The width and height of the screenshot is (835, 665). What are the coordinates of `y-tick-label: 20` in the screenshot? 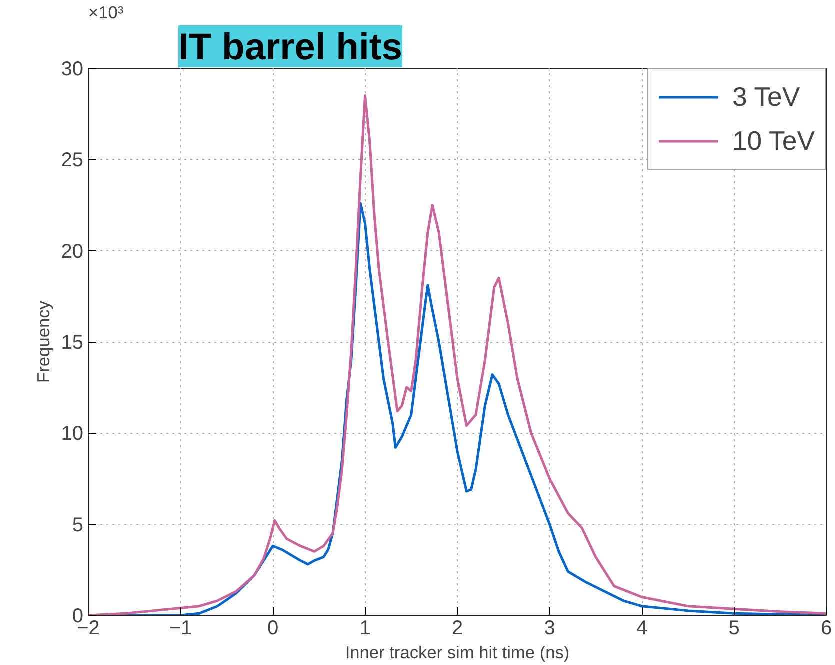 It's located at (72, 251).